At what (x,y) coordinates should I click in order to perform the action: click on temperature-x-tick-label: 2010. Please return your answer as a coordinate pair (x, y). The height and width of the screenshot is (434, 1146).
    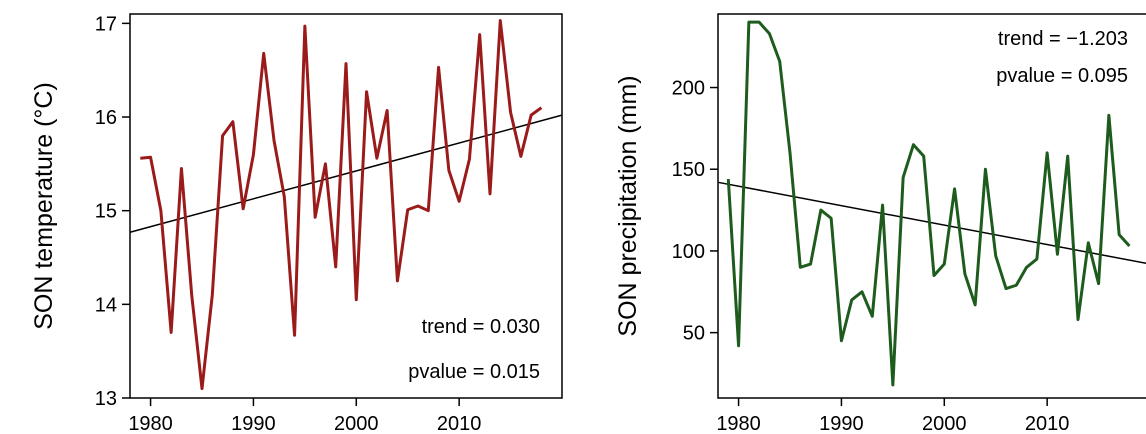
    Looking at the image, I should click on (459, 423).